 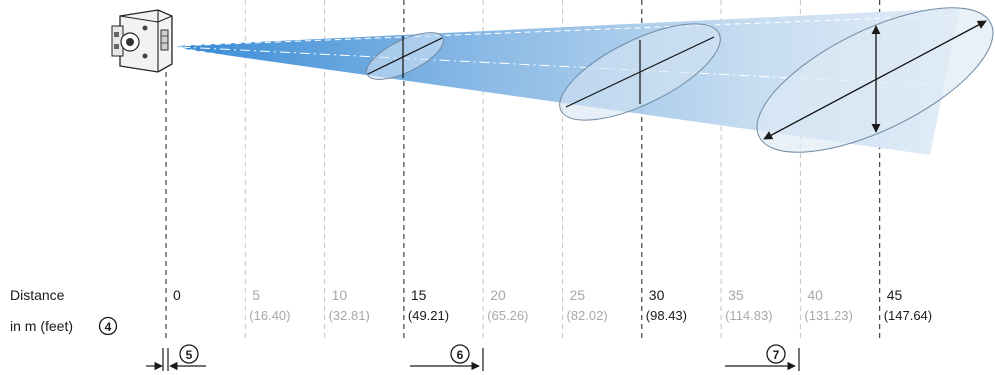 What do you see at coordinates (498, 295) in the screenshot?
I see `tick-label-20: 20` at bounding box center [498, 295].